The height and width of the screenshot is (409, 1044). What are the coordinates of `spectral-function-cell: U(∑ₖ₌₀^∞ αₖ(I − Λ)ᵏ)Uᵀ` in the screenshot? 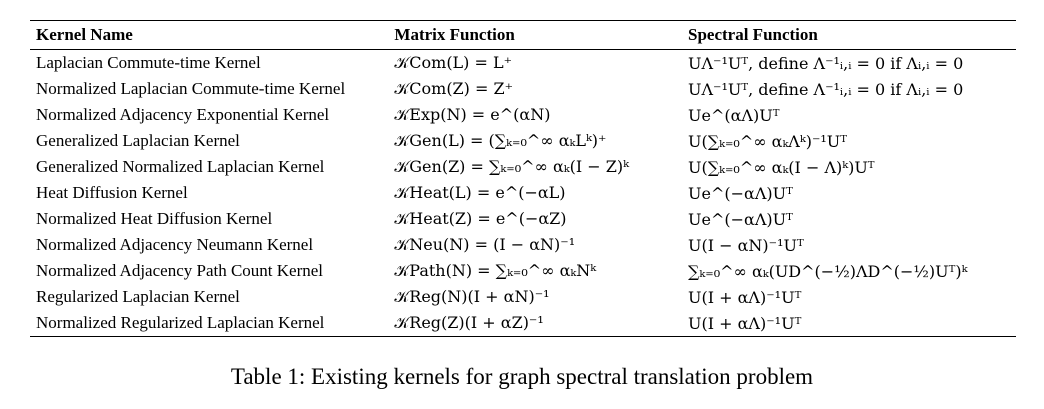 It's located at (781, 167).